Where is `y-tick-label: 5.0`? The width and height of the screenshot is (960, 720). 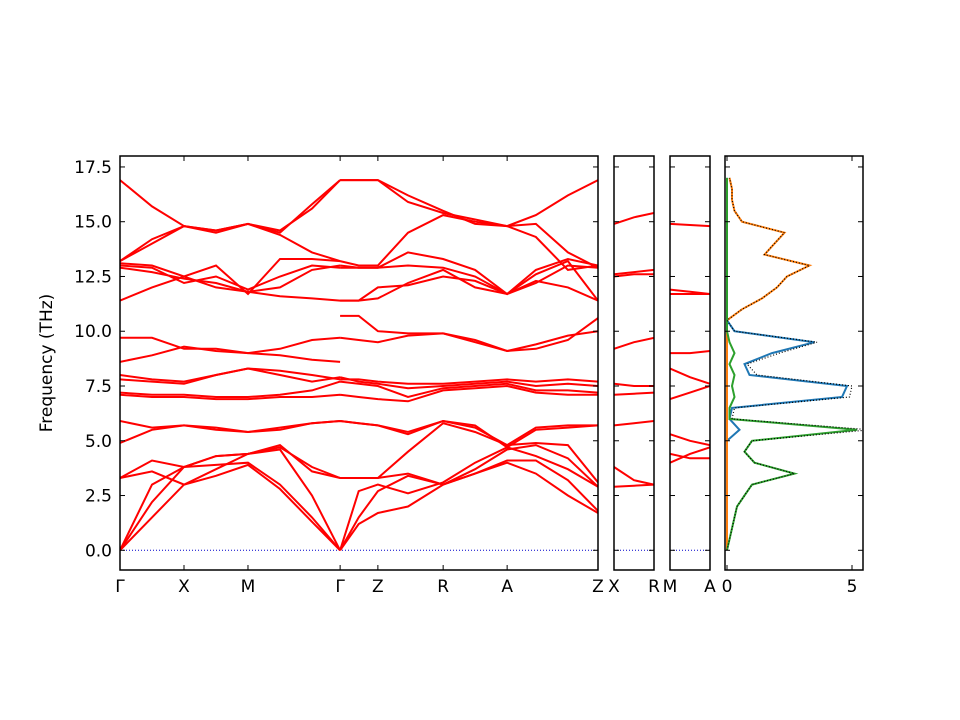
y-tick-label: 5.0 is located at coordinates (98, 442).